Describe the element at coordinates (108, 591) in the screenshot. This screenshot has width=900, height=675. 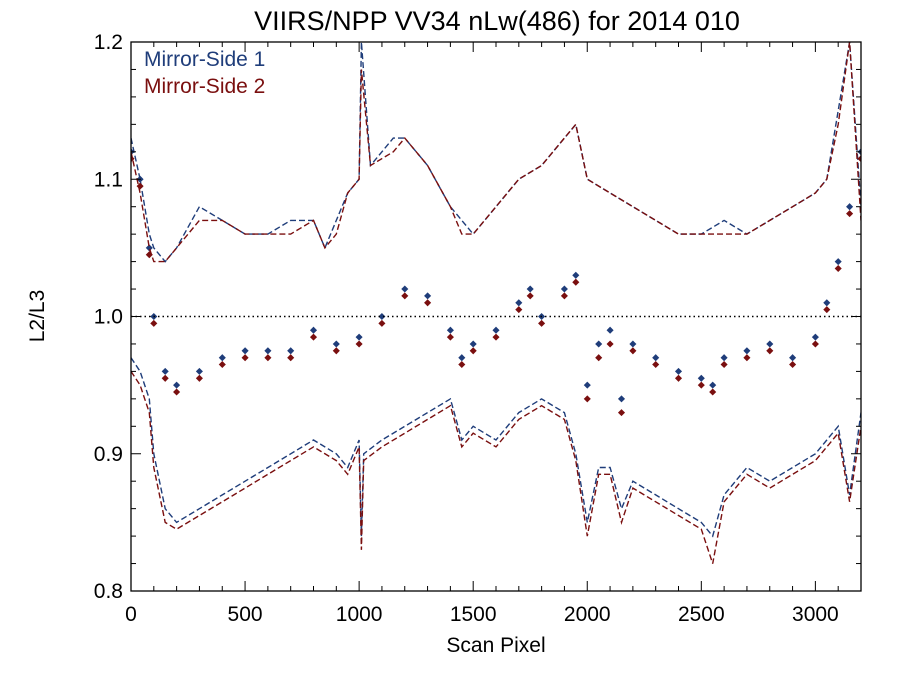
I see `y-tick-label: 0.8` at that location.